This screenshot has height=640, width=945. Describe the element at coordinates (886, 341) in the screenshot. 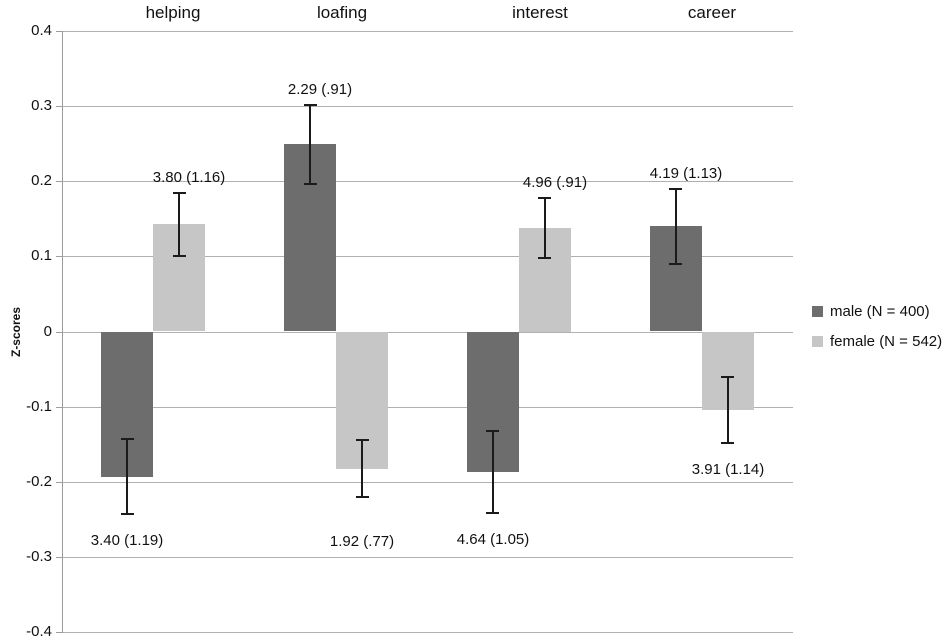

I see `legend-label-female: female (N = 542)` at that location.